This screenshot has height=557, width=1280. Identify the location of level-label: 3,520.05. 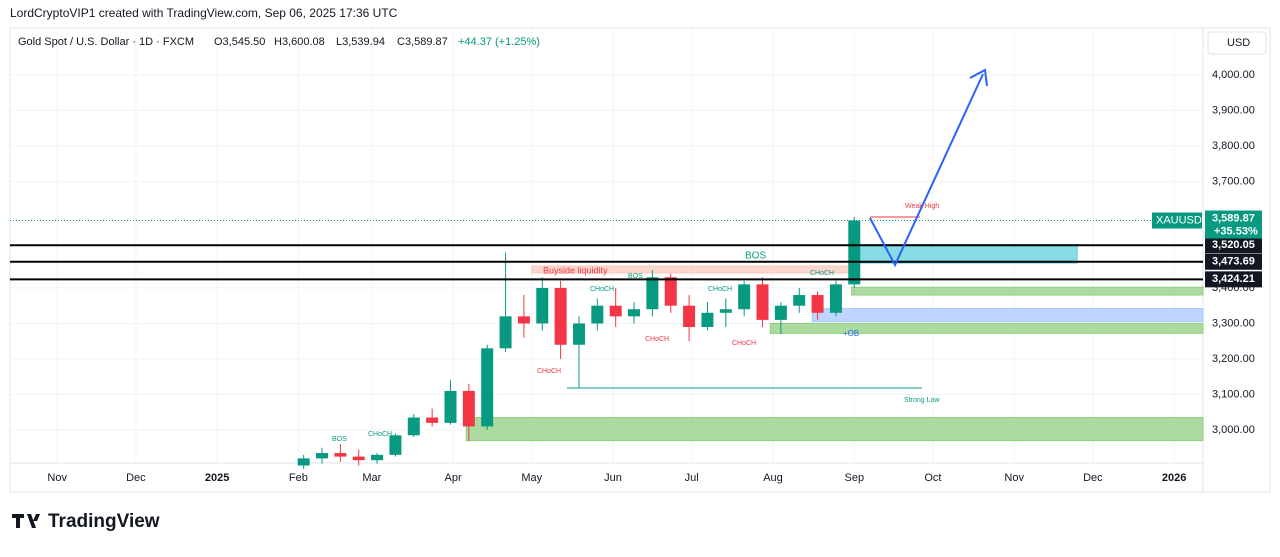
(1233, 245).